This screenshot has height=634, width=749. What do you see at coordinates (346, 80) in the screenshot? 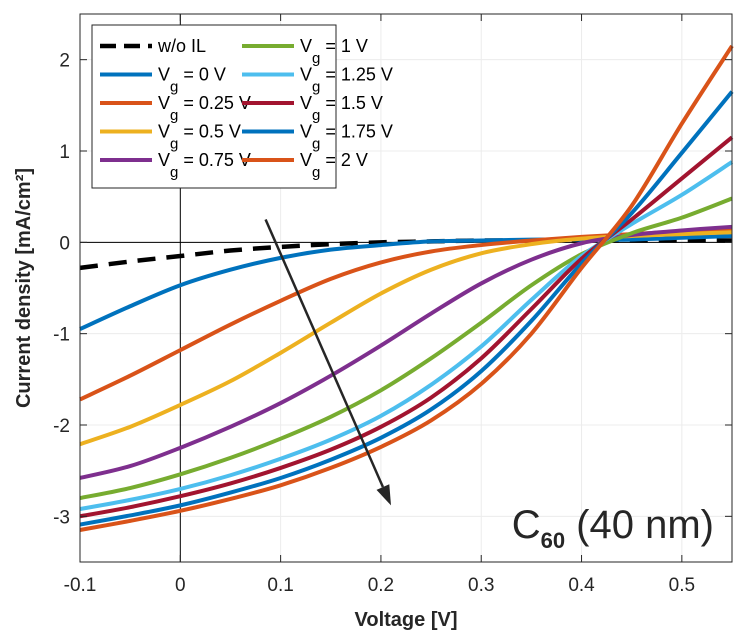
I see `legend-label-6: Vg = 1.25 V` at bounding box center [346, 80].